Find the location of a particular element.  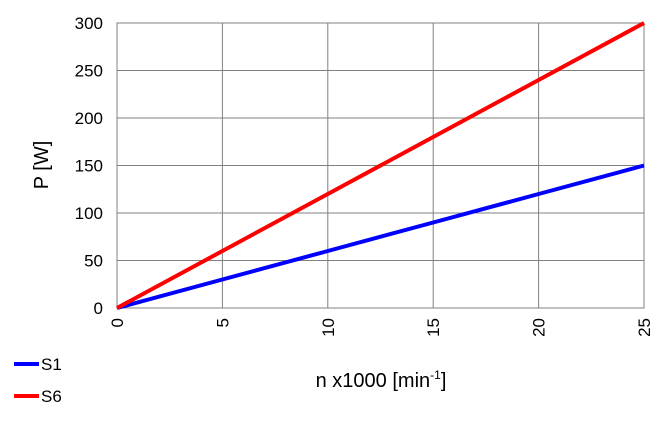

y-tick-label: 300 is located at coordinates (89, 23).